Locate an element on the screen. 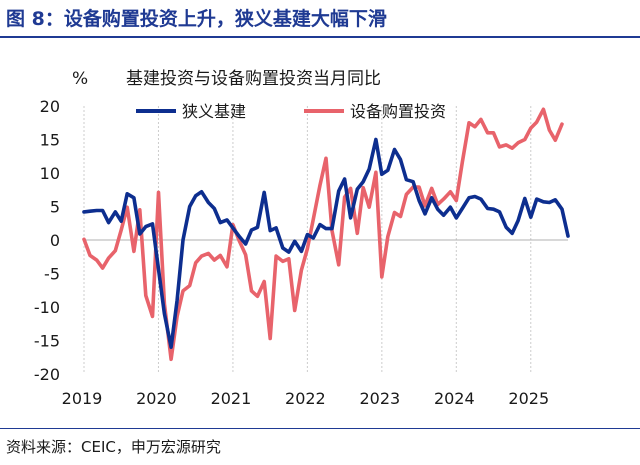  source-note: 资料来源：CEIC，申万宏源研究 is located at coordinates (113, 447).